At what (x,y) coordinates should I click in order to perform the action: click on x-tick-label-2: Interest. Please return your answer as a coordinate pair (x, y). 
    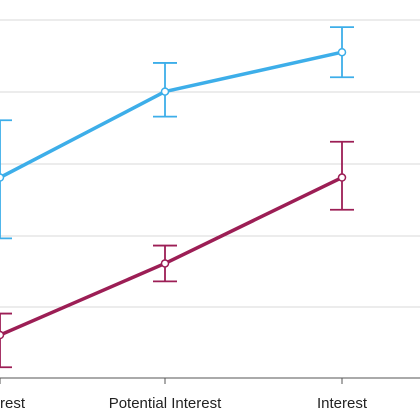
    Looking at the image, I should click on (342, 403).